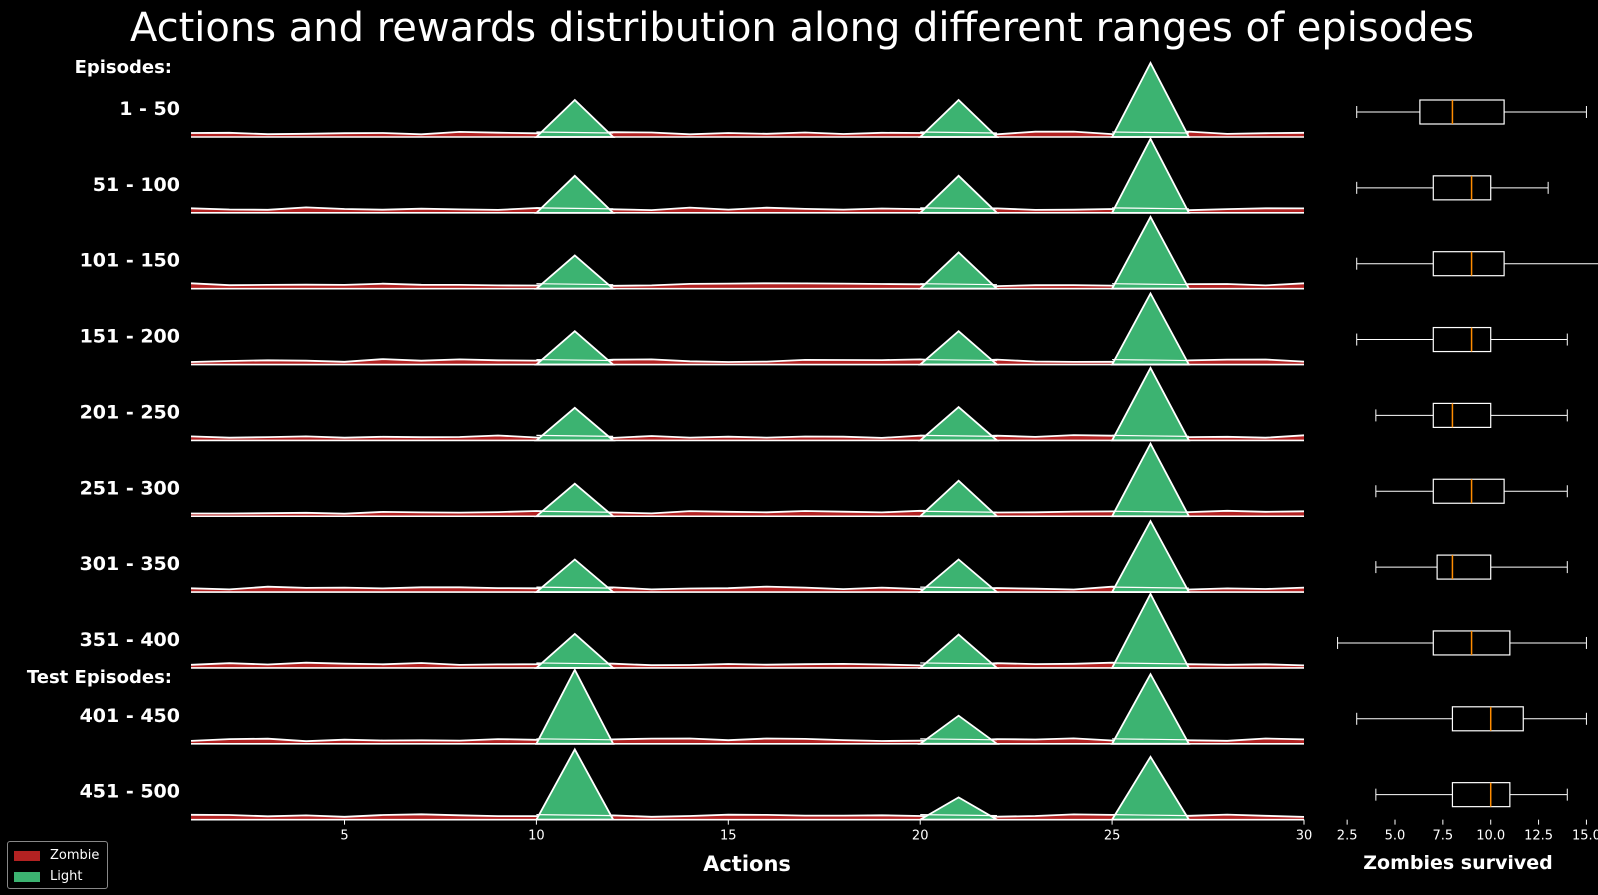  What do you see at coordinates (1538, 836) in the screenshot?
I see `box-x-tick-label: 12.5` at bounding box center [1538, 836].